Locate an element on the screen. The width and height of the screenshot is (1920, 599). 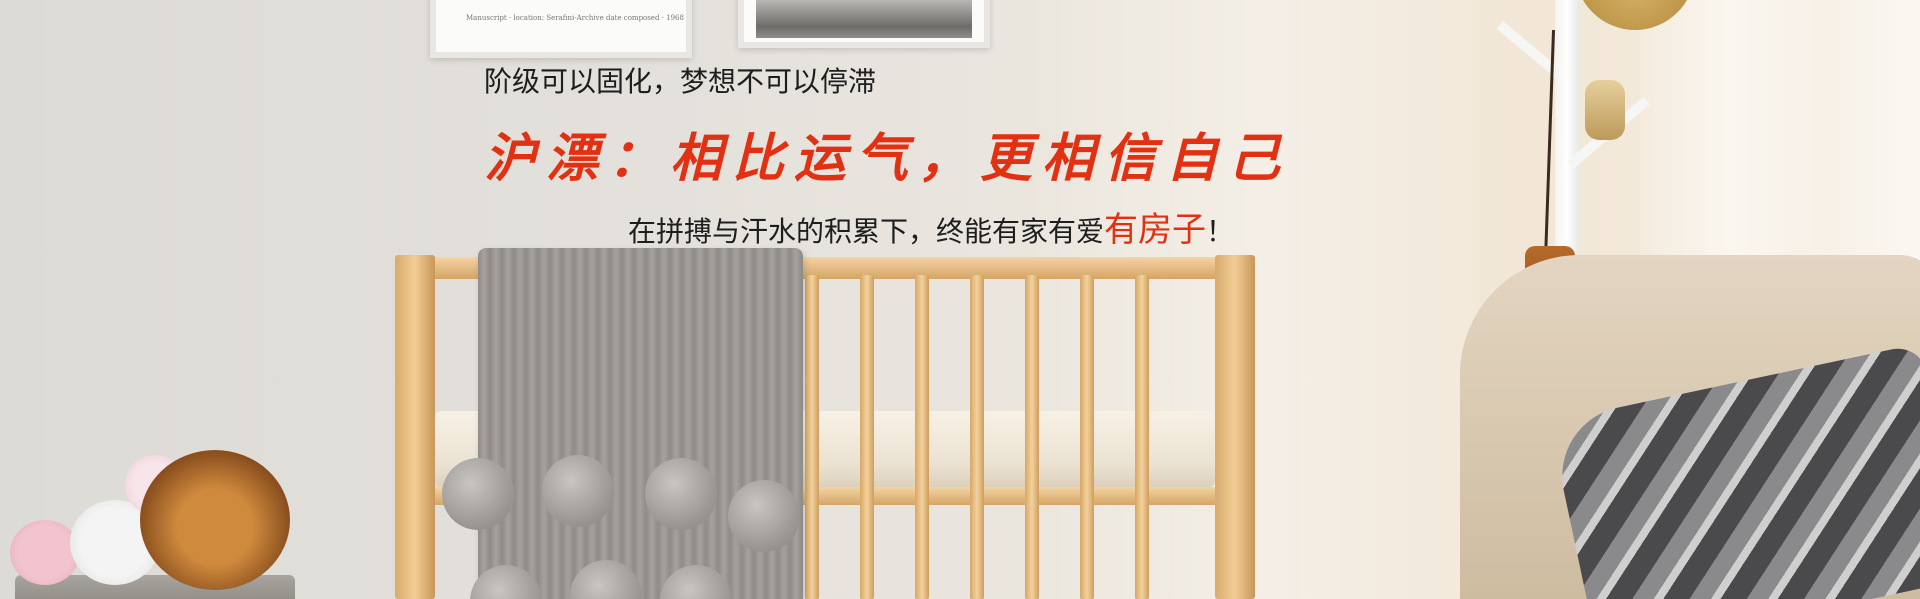
crib-post-left is located at coordinates (415, 427).